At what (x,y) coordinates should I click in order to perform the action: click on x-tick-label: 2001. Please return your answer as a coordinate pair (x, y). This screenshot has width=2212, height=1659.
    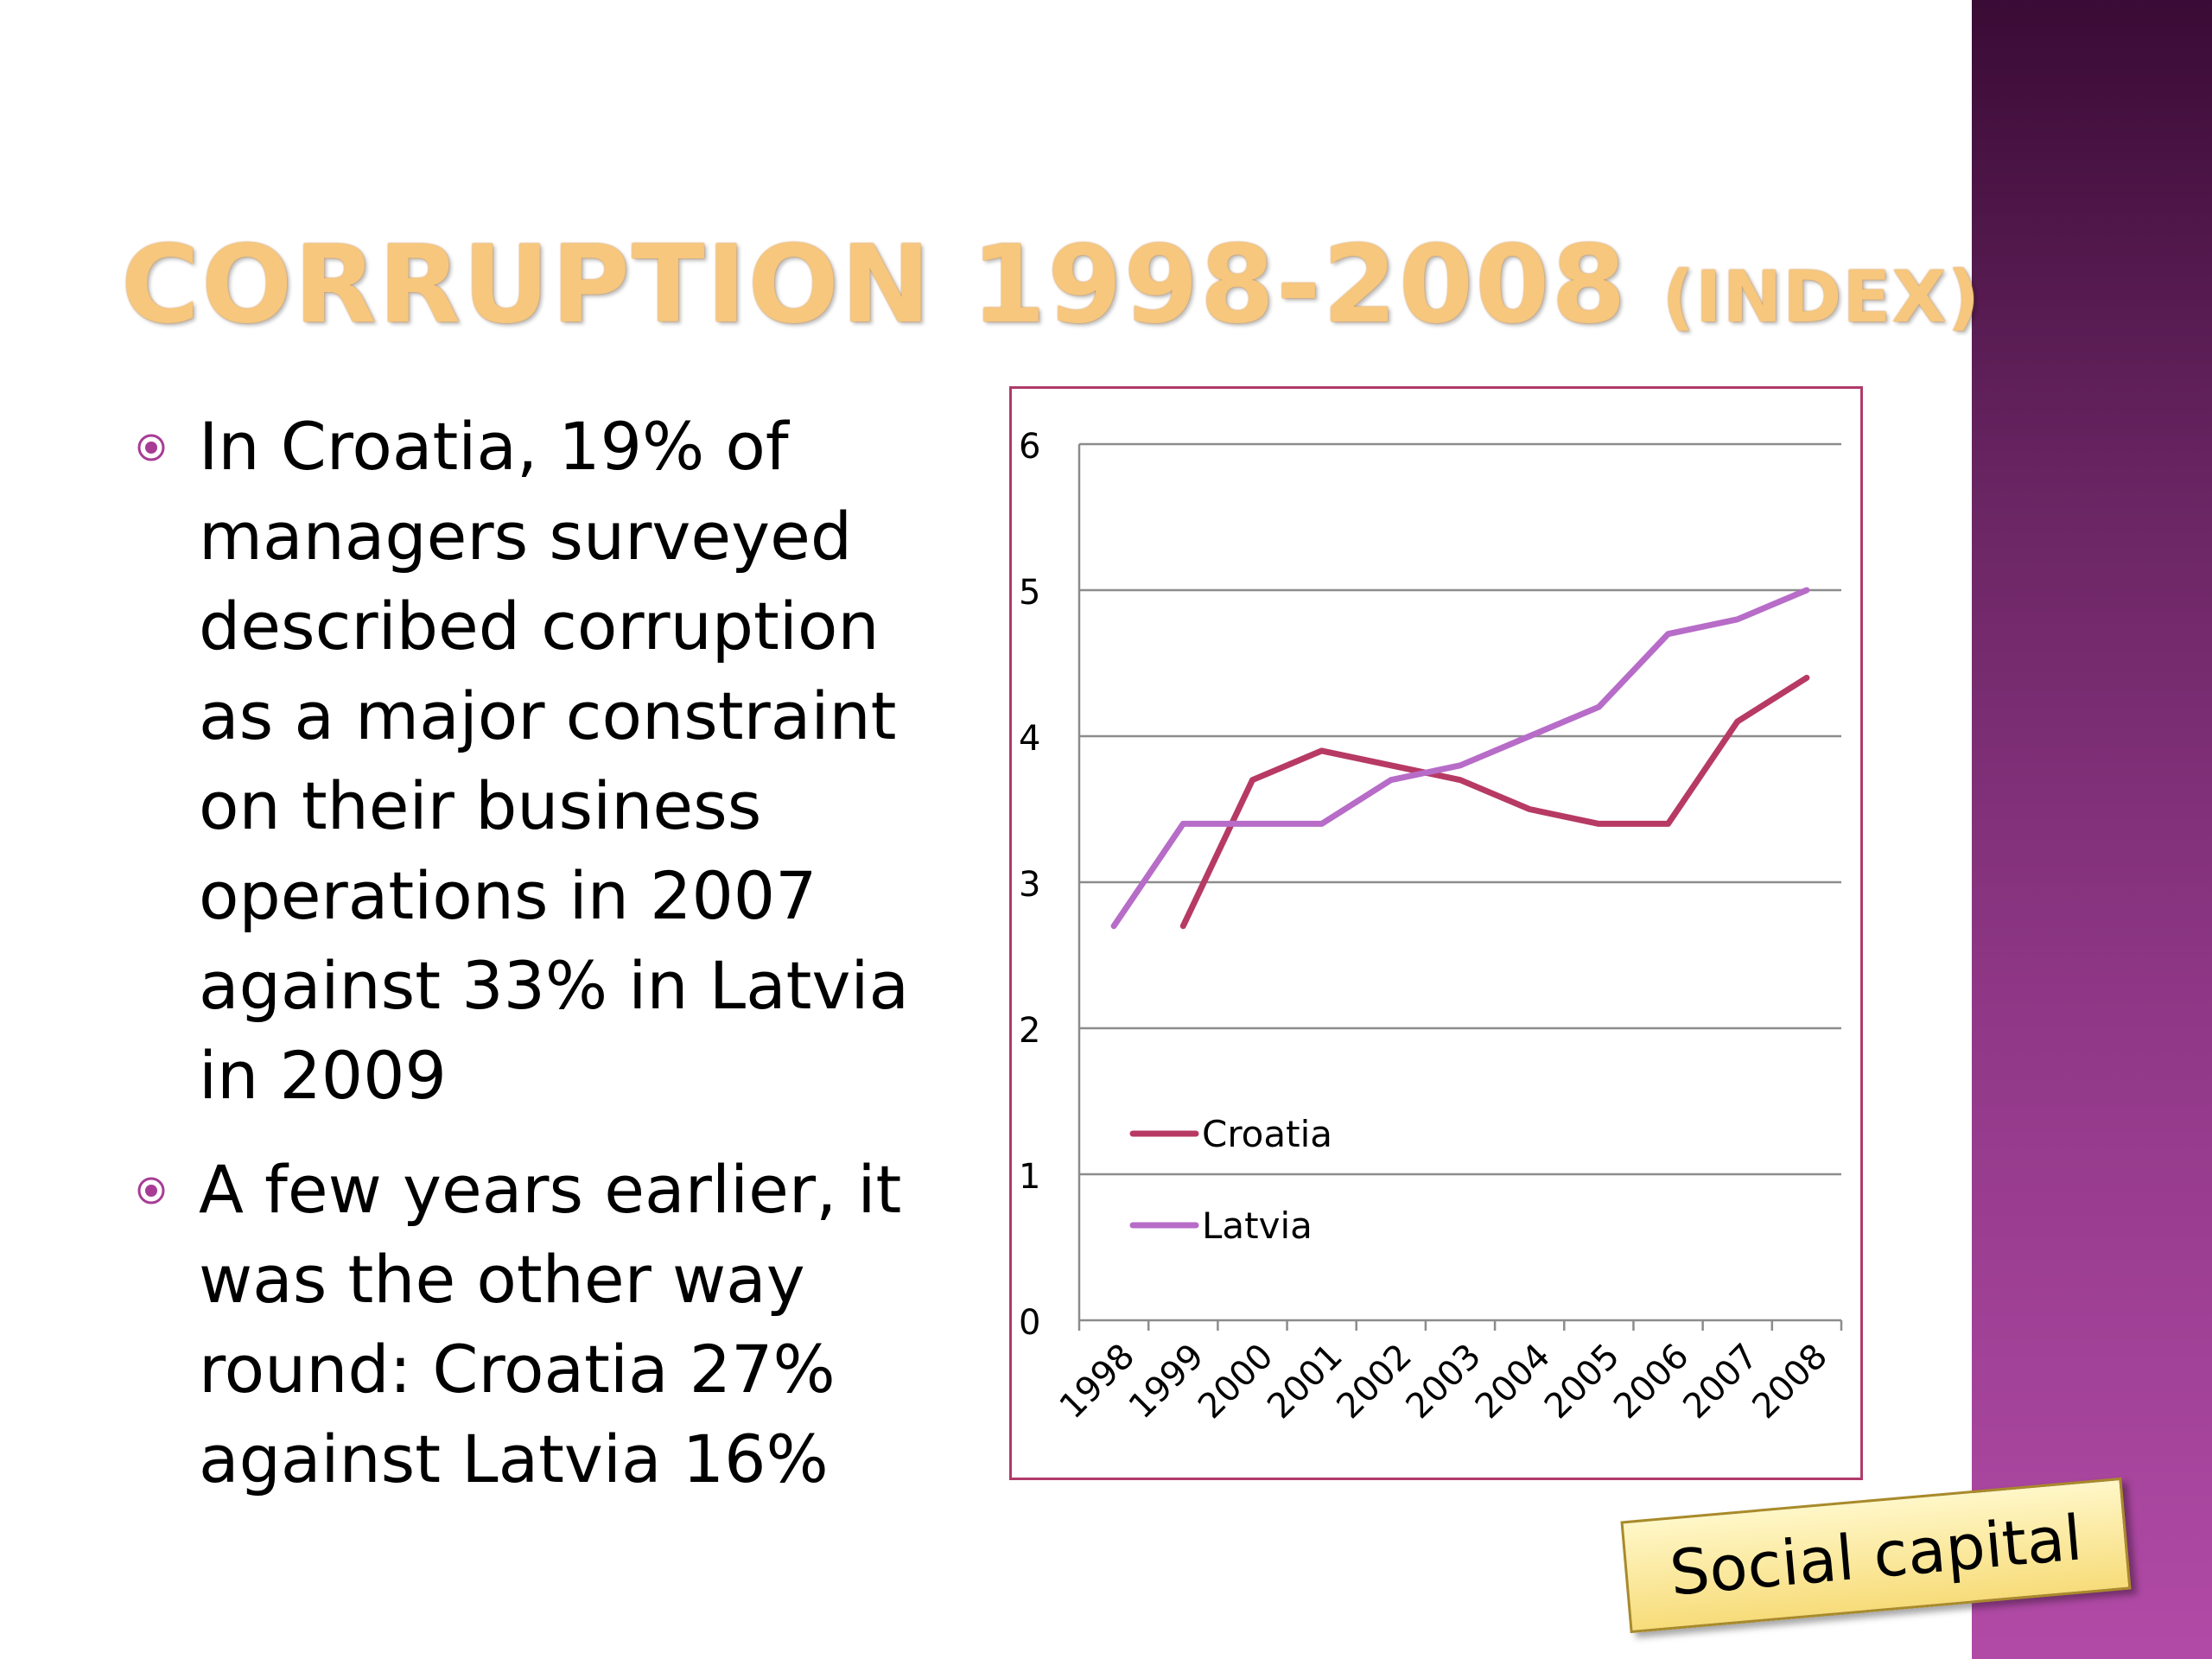
    Looking at the image, I should click on (1305, 1382).